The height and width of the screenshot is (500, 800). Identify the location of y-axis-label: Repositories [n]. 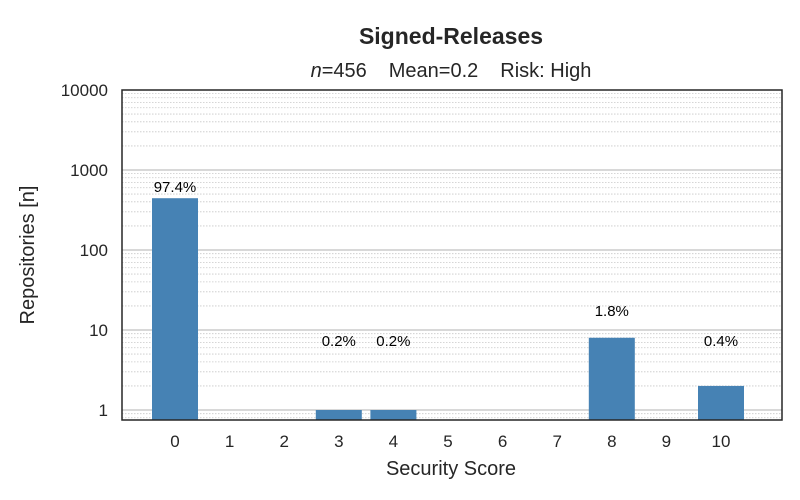
(28, 255).